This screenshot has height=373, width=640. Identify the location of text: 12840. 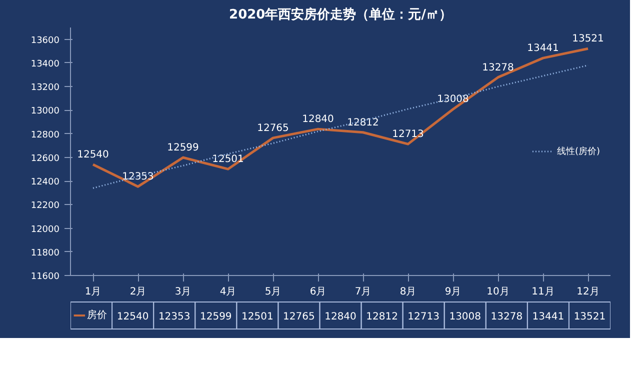
(340, 317).